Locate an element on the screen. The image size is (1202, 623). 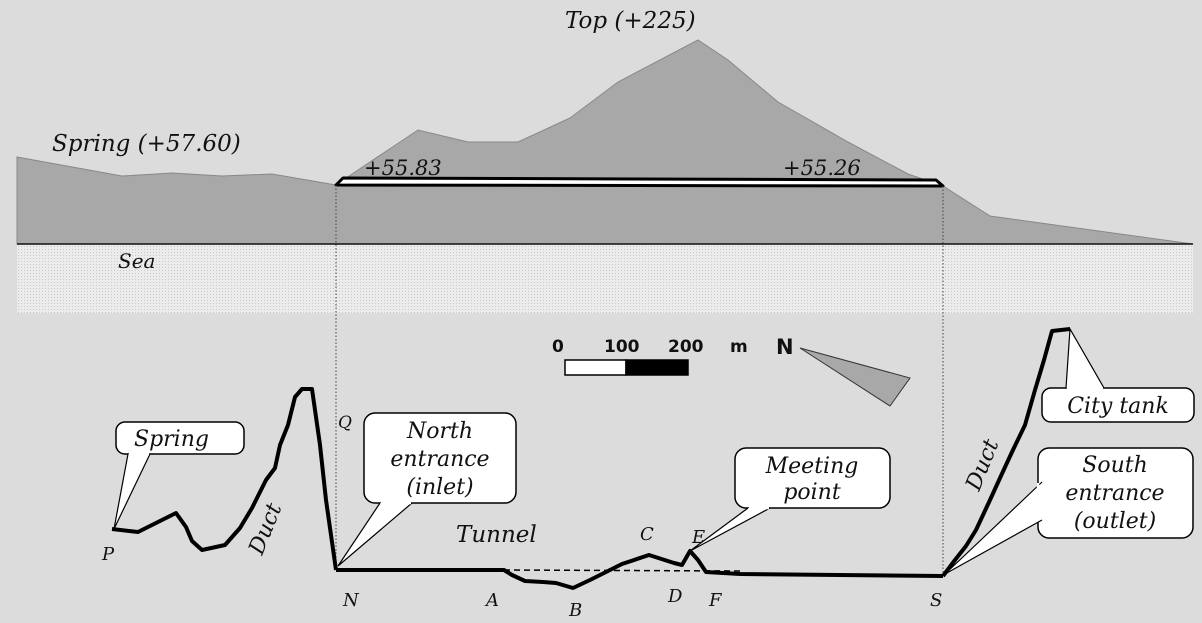
tunnel-alignment-dashed is located at coordinates (623, 570).